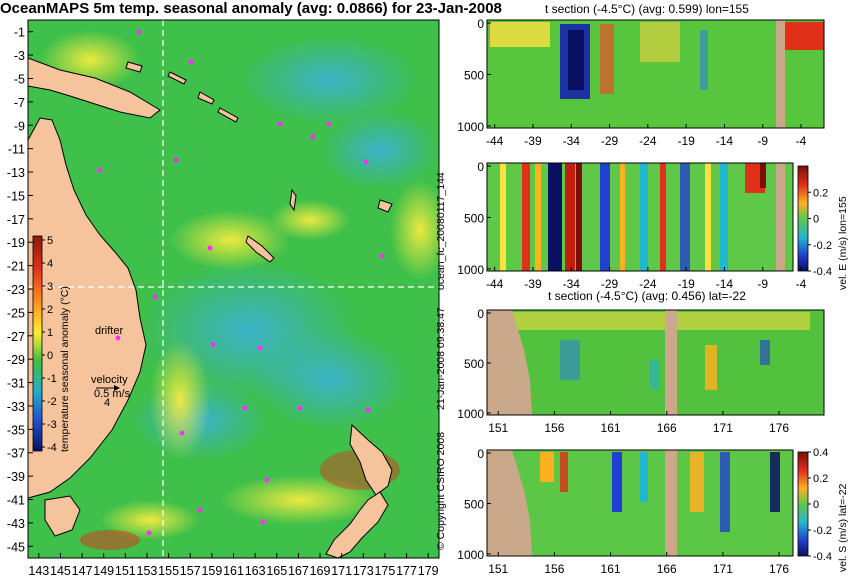 This screenshot has height=580, width=850. Describe the element at coordinates (822, 246) in the screenshot. I see `vel-colorbar-tick-label: -0.2` at that location.